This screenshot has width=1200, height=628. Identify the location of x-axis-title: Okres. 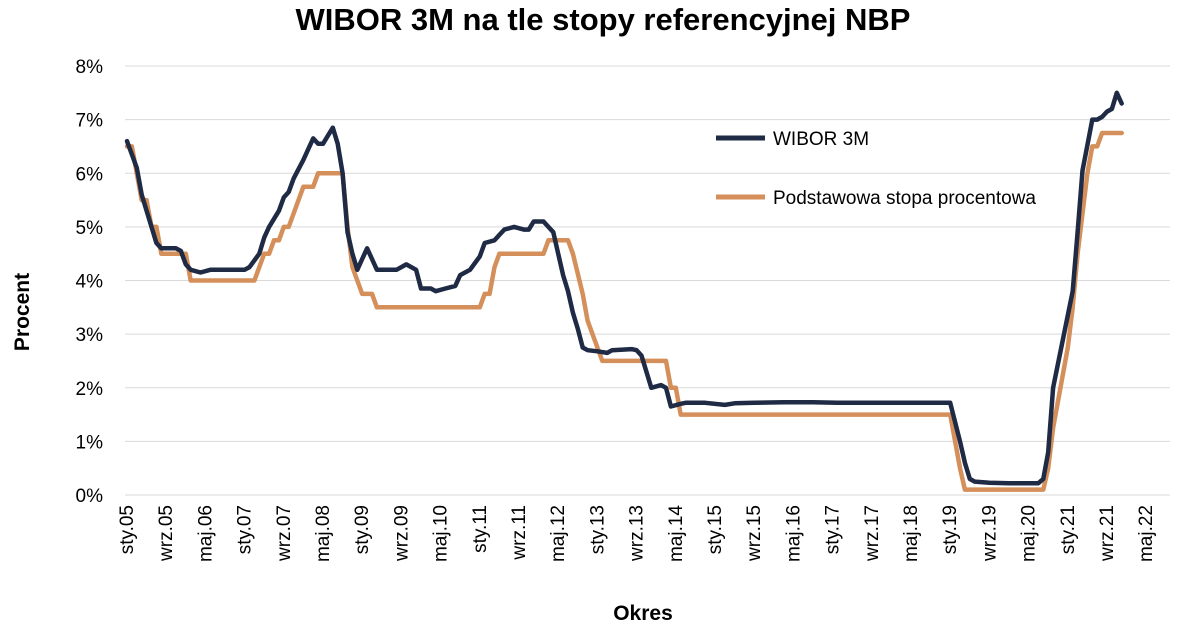
(643, 613).